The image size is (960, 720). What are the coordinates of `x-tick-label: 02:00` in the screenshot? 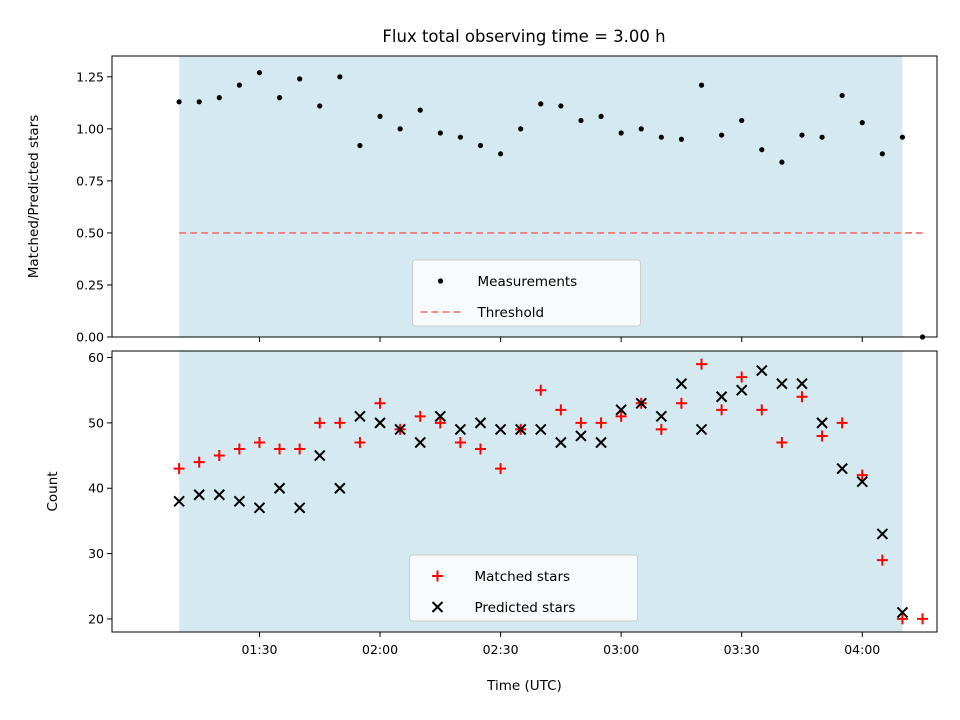 It's located at (380, 649).